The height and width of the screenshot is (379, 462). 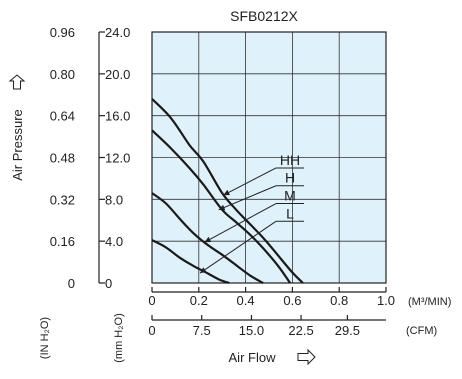 What do you see at coordinates (292, 300) in the screenshot?
I see `x-tick-label-m3: 0.6` at bounding box center [292, 300].